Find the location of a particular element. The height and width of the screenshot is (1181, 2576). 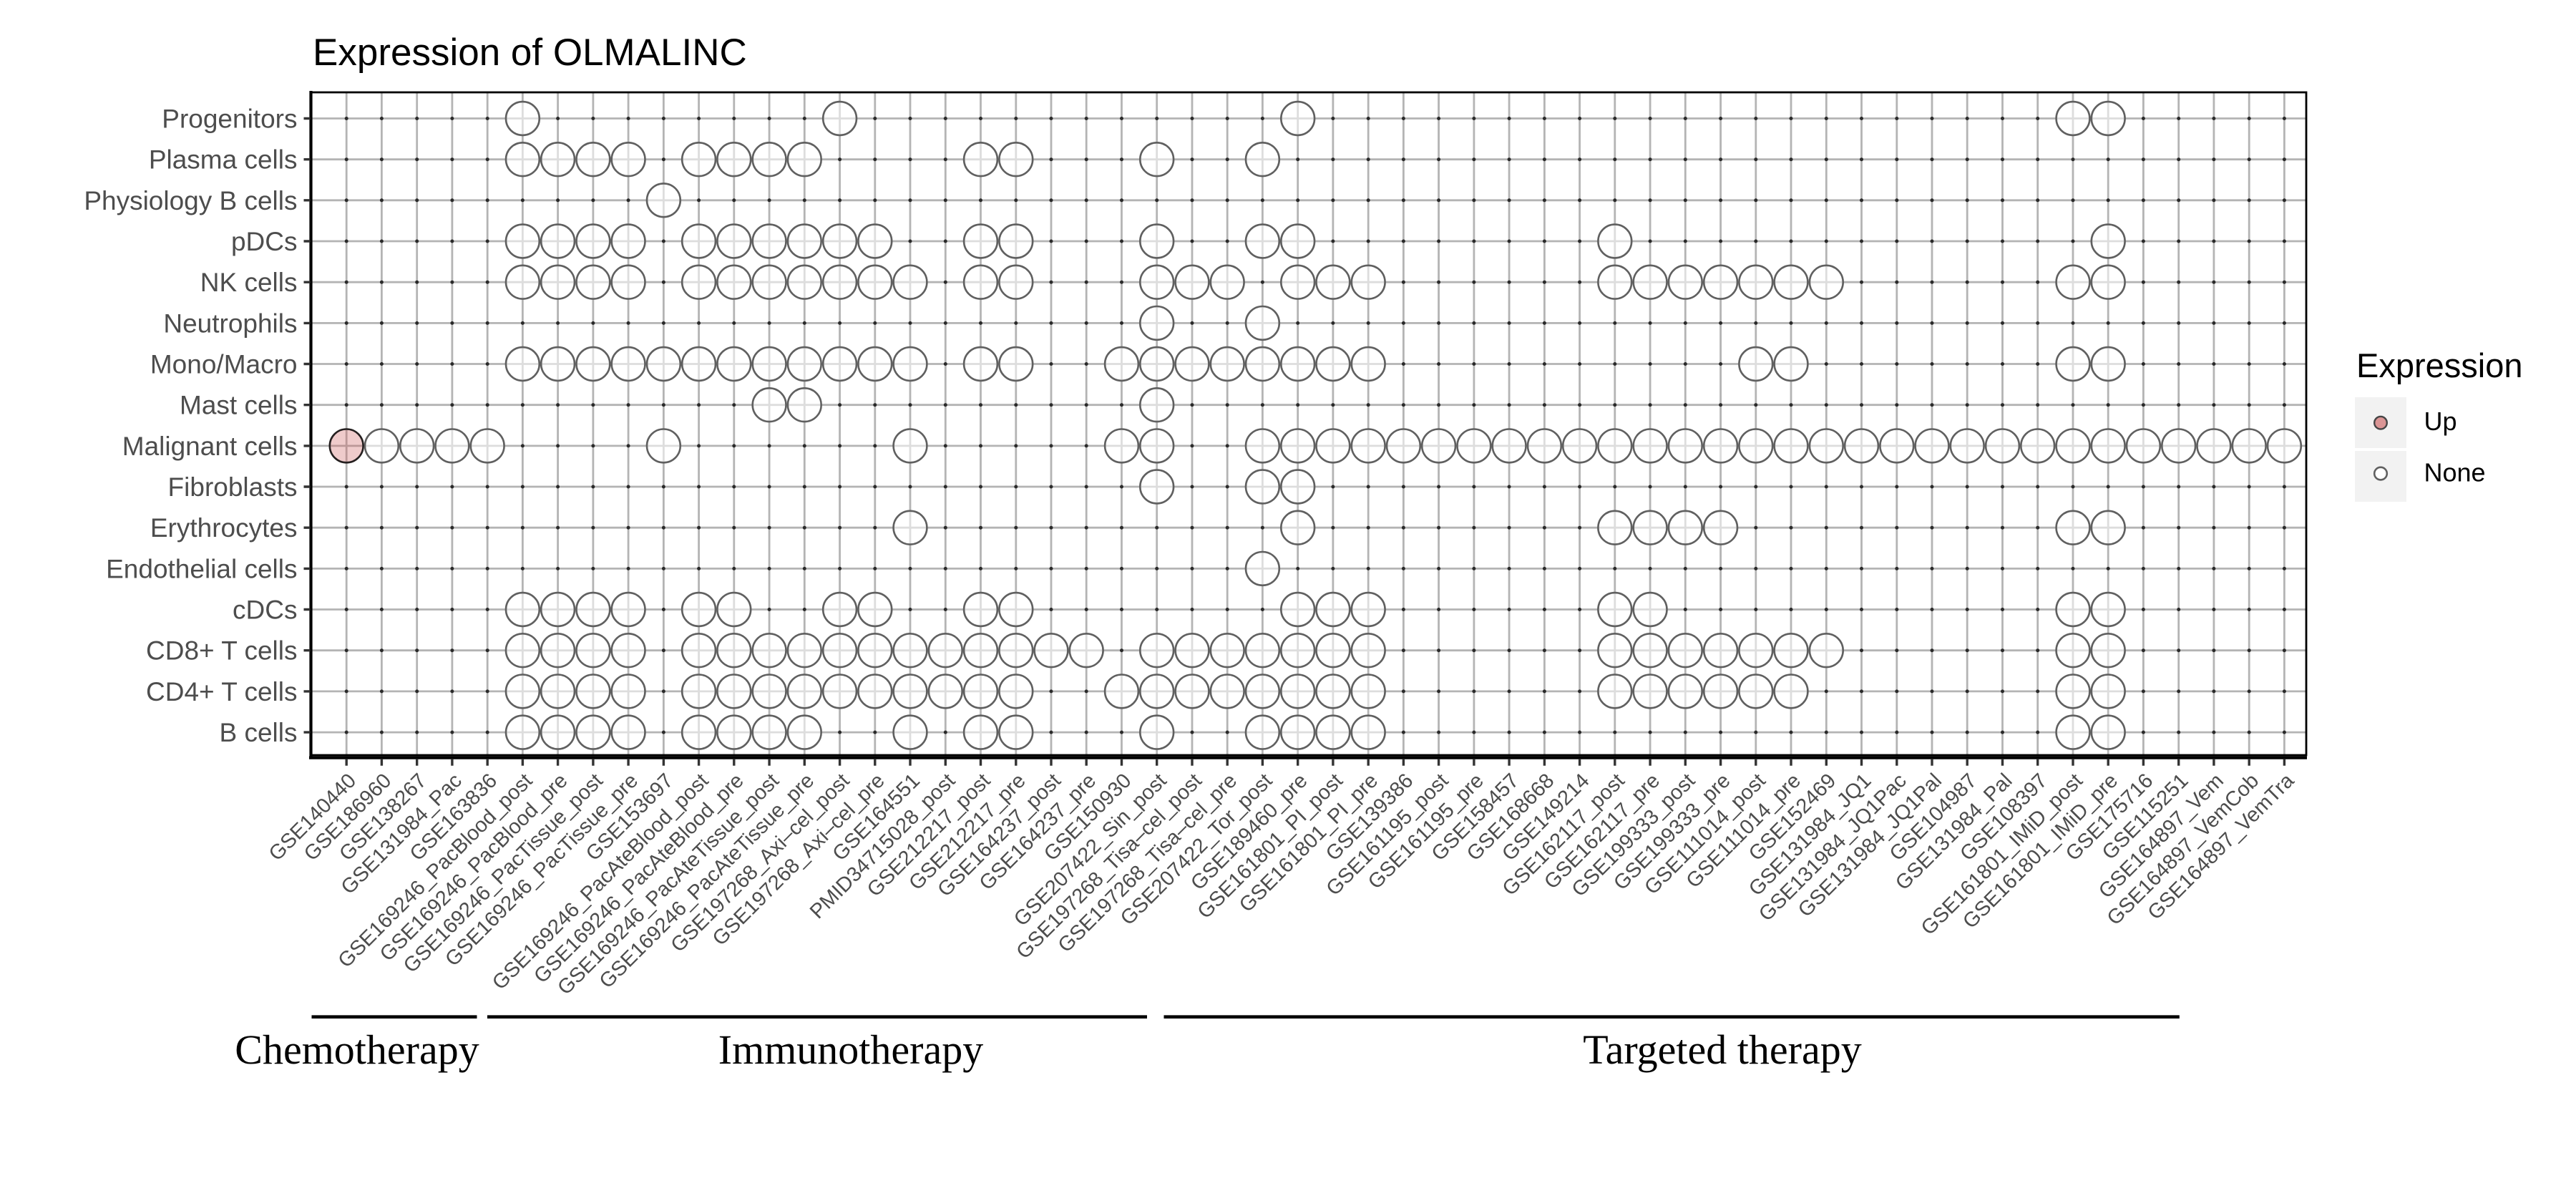

svg-text: Physiology B cells is located at coordinates (190, 200).